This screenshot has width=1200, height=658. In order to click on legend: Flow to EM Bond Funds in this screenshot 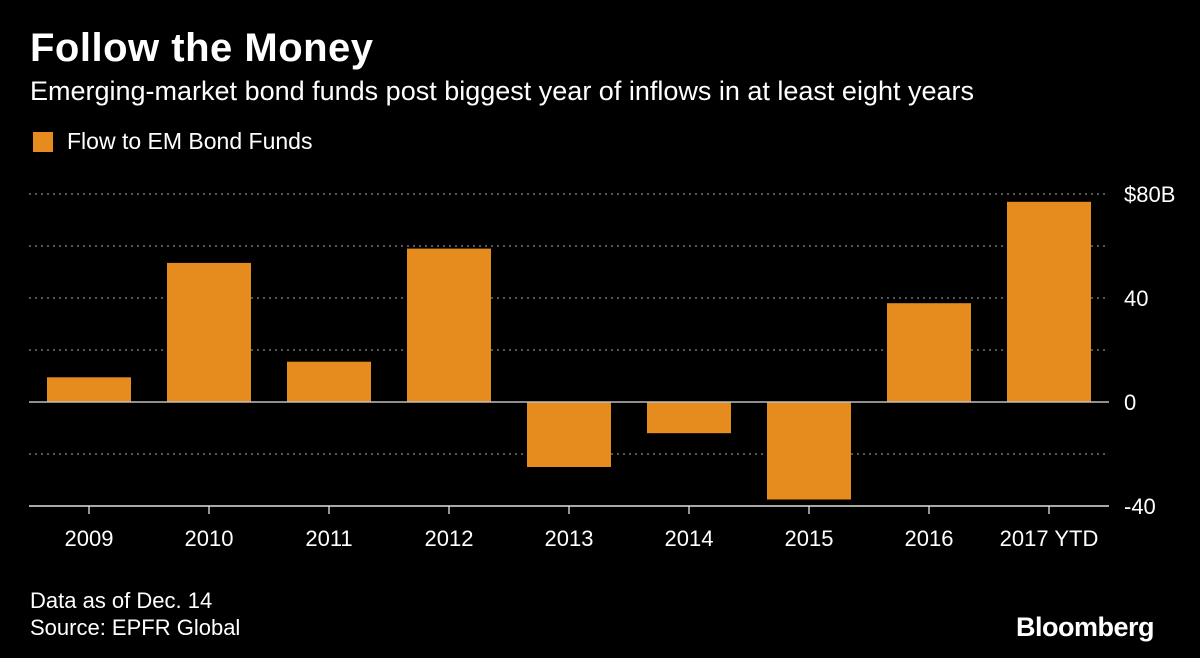, I will do `click(172, 141)`.